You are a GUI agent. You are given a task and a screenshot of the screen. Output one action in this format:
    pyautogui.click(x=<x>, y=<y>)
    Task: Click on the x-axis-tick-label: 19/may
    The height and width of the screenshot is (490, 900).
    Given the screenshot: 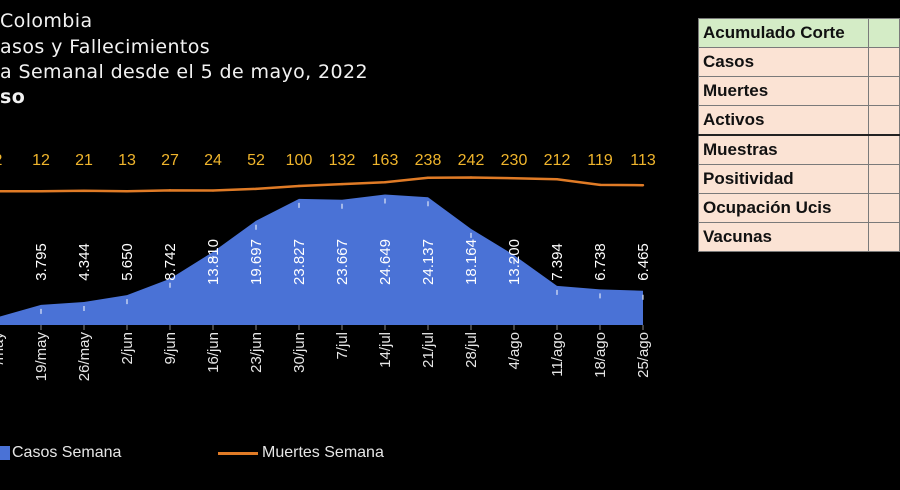 What is the action you would take?
    pyautogui.click(x=41, y=357)
    